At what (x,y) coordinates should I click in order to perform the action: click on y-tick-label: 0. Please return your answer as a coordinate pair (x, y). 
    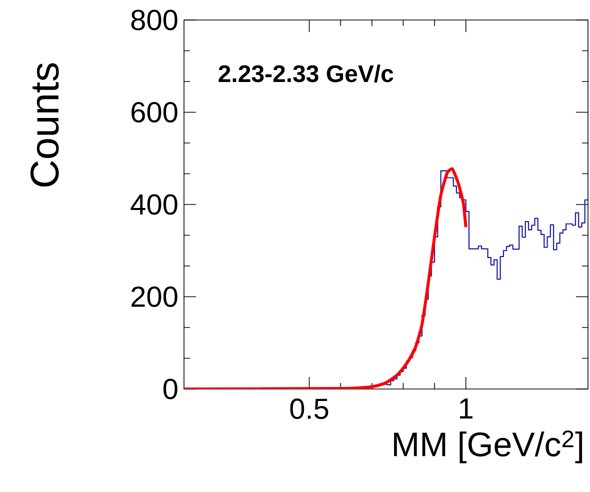
    Looking at the image, I should click on (170, 389).